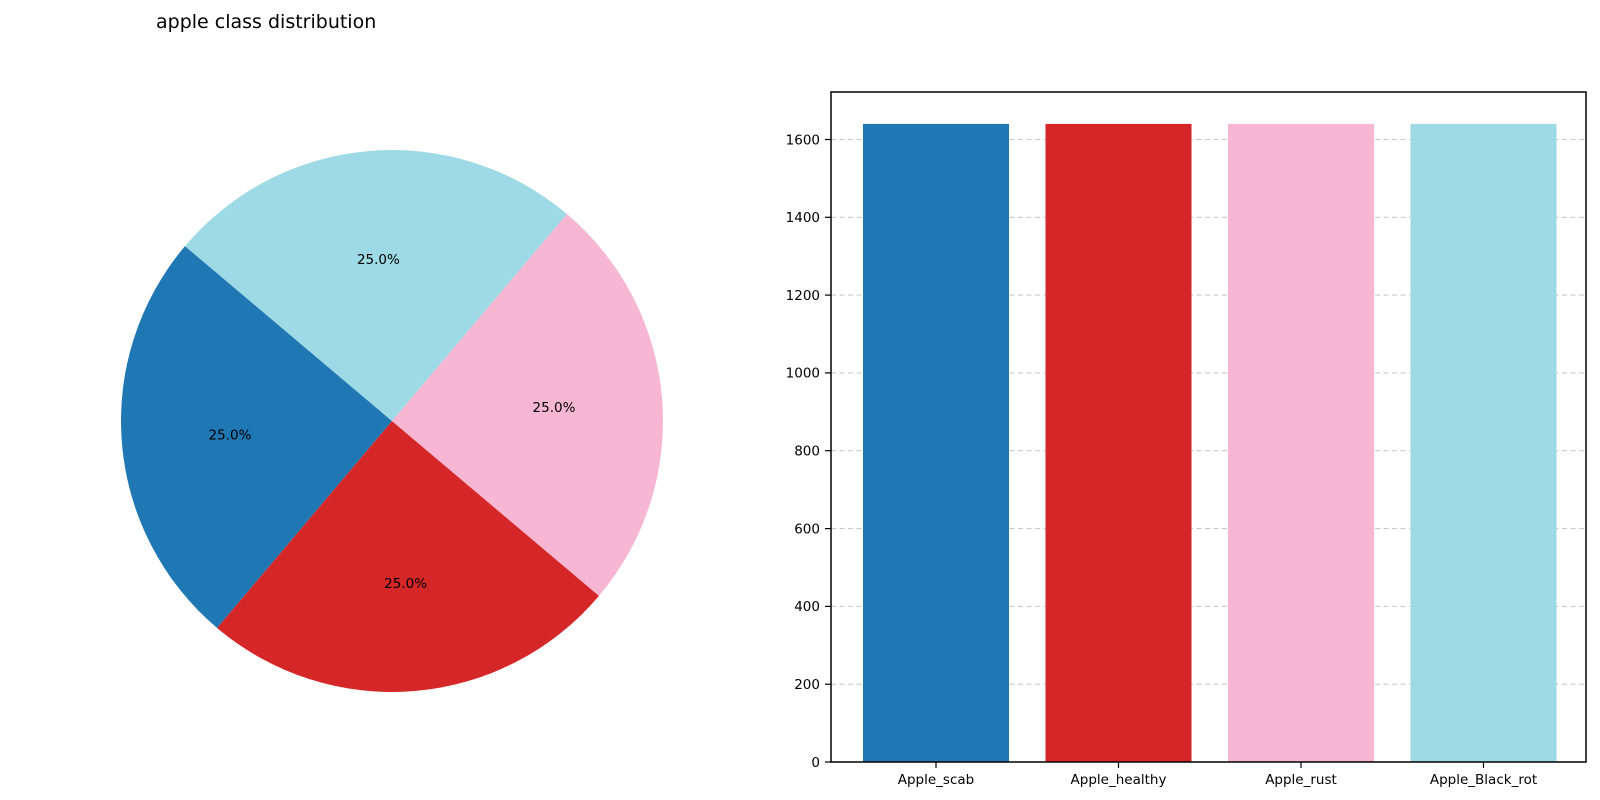 This screenshot has width=1600, height=800. I want to click on y-tick-label: 400, so click(807, 607).